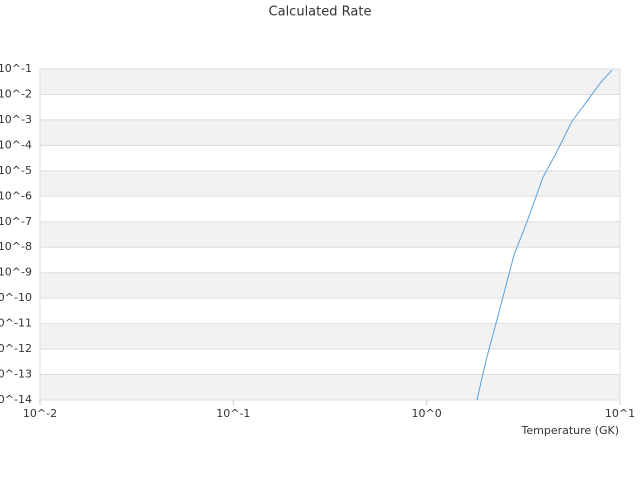 This screenshot has width=640, height=480. I want to click on y-tick-label: 10^-12, so click(16, 348).